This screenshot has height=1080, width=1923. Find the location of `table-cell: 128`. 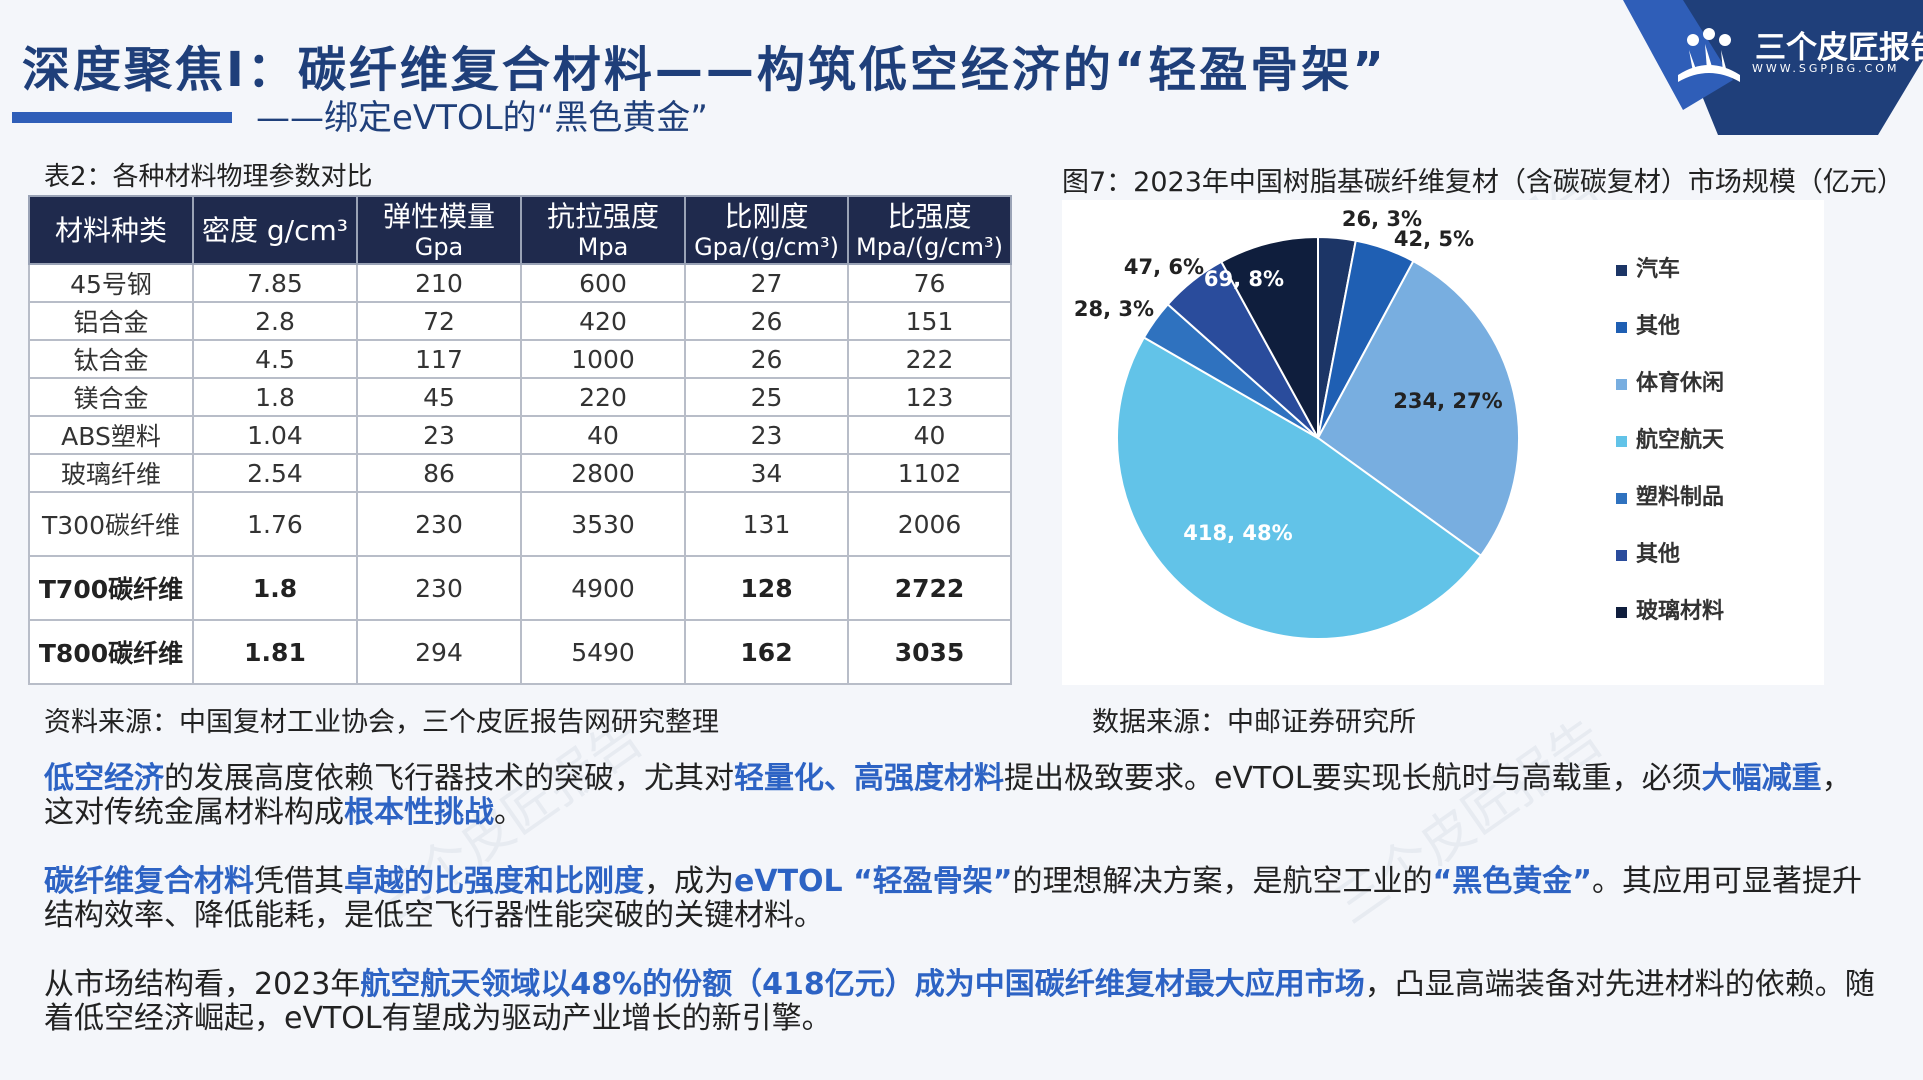

table-cell: 128 is located at coordinates (766, 588).